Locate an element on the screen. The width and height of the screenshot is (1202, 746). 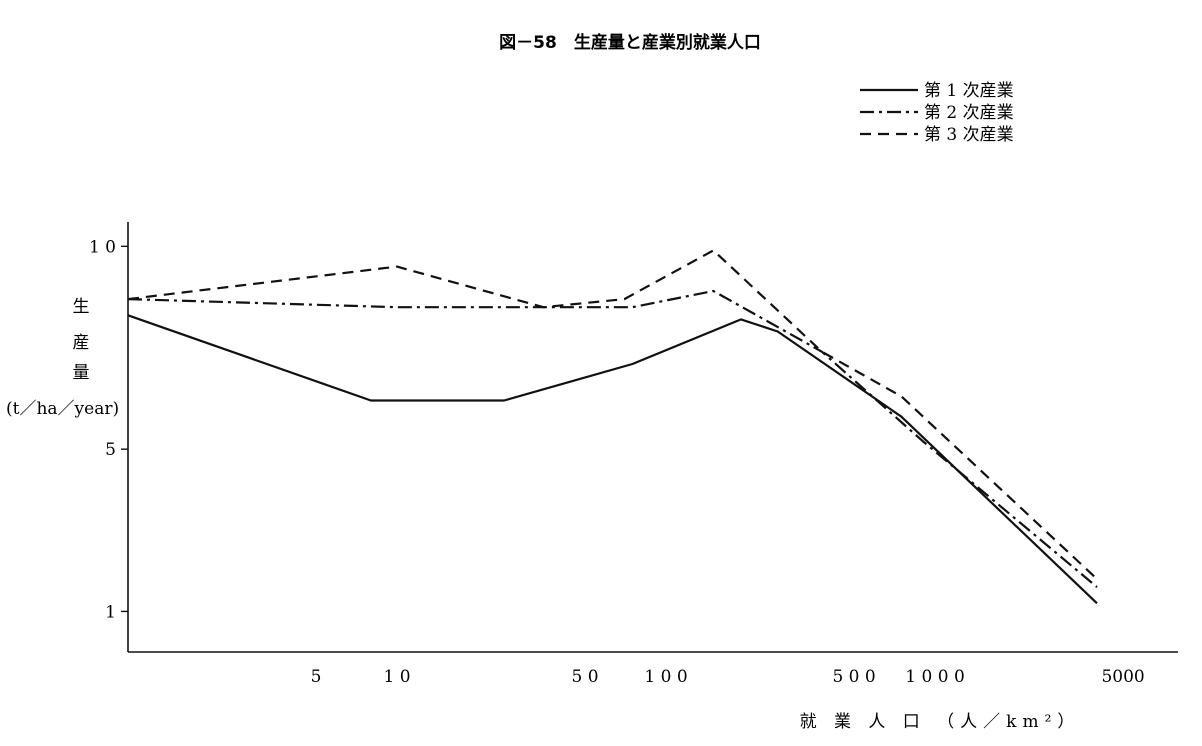
y-axis-label-line: 生 is located at coordinates (81, 307).